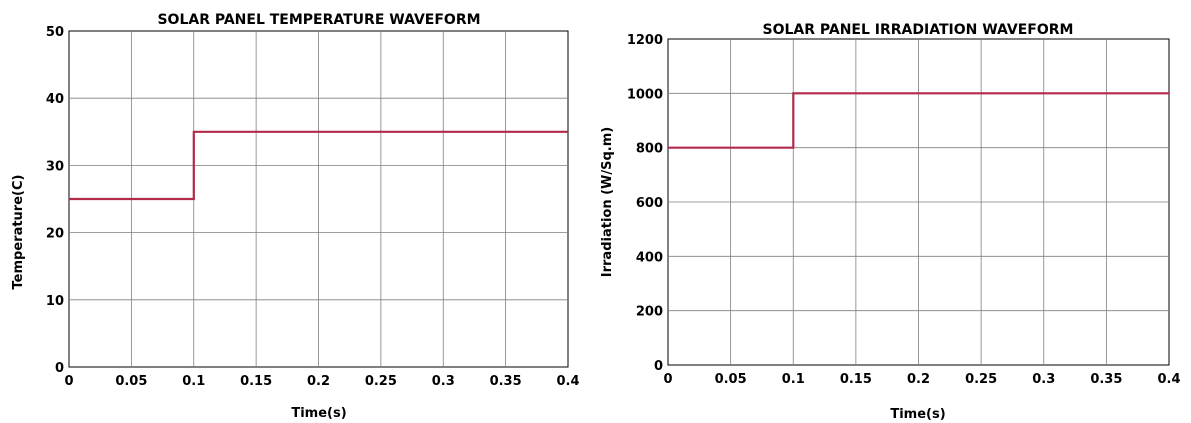 Image resolution: width=1191 pixels, height=423 pixels. Describe the element at coordinates (567, 381) in the screenshot. I see `temperature-x-tick-label: 0.4` at that location.